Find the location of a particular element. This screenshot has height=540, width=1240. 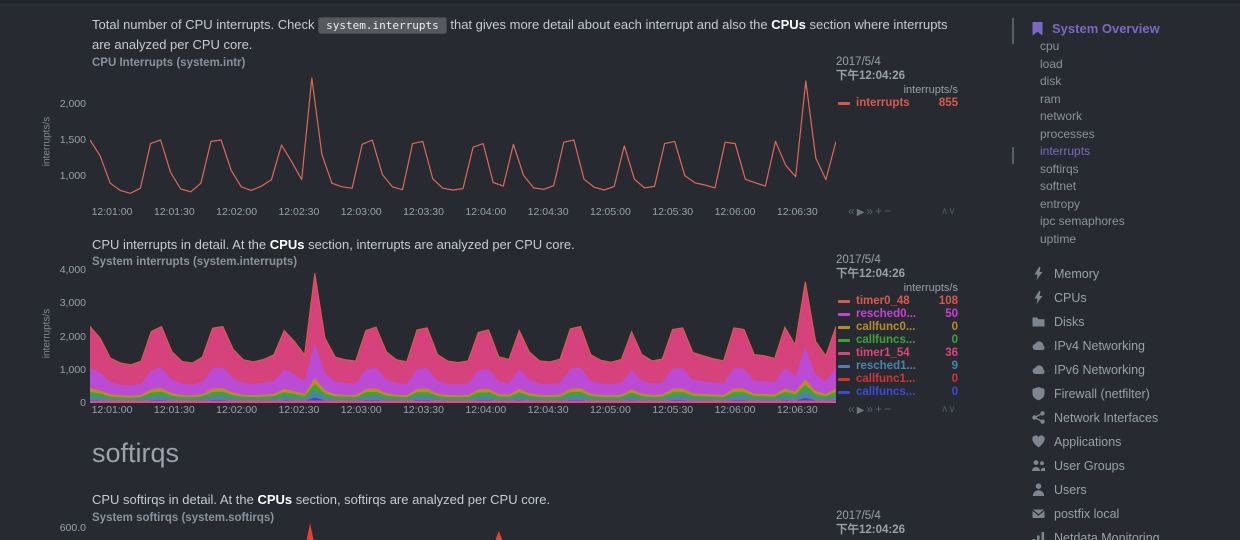

share-icon is located at coordinates (1038, 417).